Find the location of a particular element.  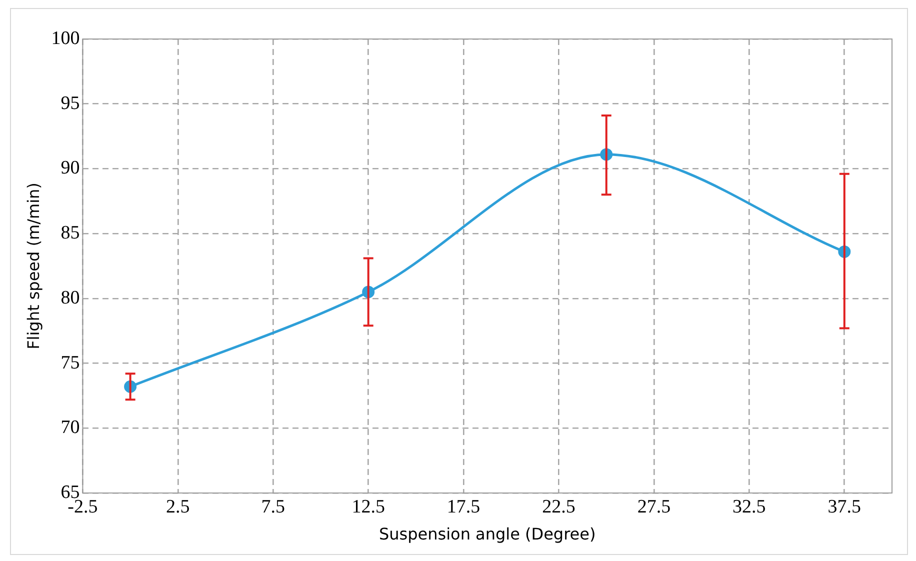

y-tick-label: 75 is located at coordinates (70, 363).